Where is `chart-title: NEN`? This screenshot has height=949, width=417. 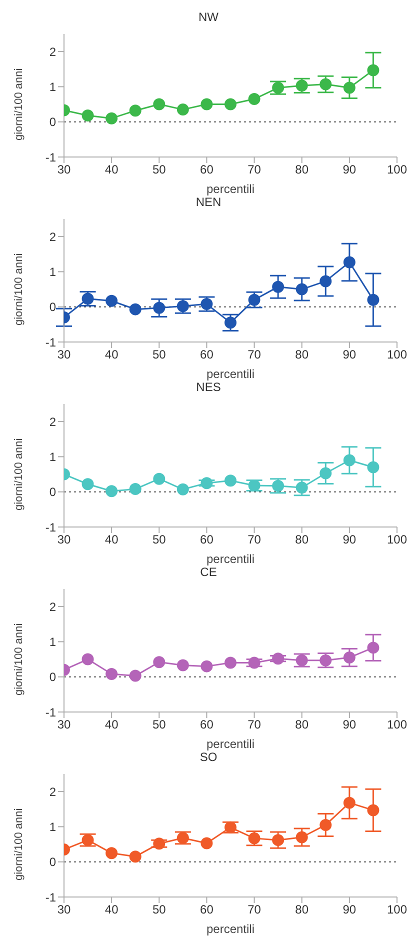
chart-title: NEN is located at coordinates (208, 203).